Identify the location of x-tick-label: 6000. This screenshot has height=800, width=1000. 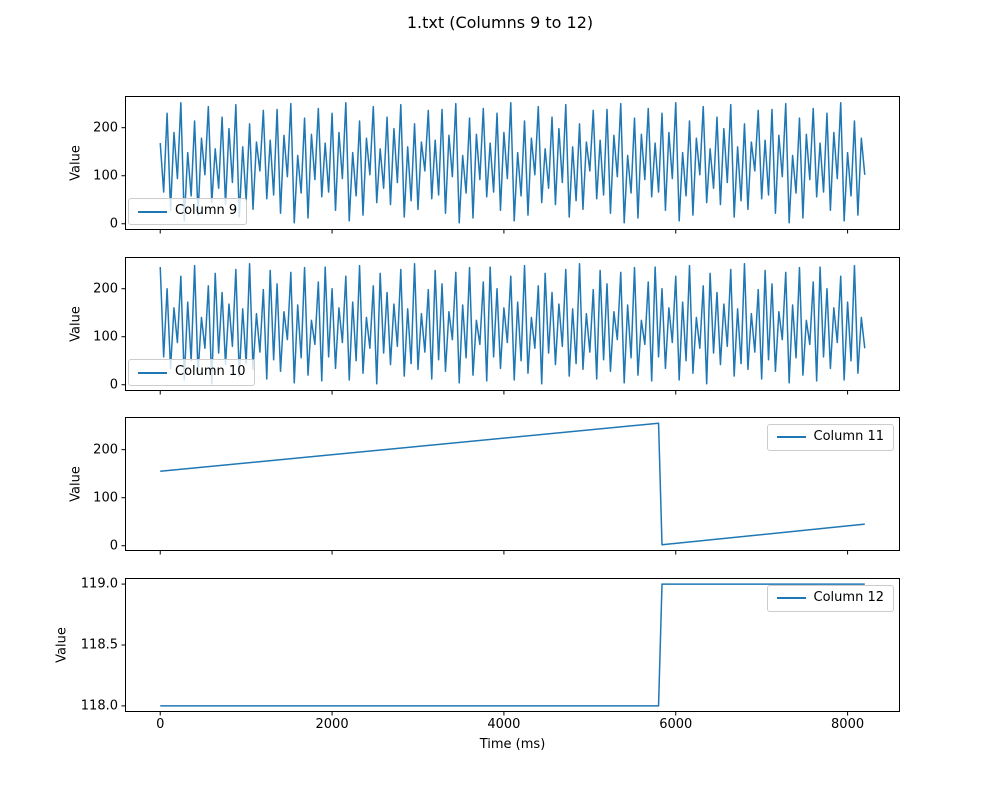
(676, 724).